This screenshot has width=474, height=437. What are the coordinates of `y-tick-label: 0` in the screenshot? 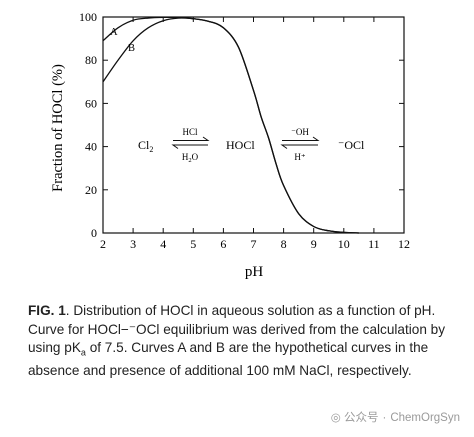 It's located at (94, 233).